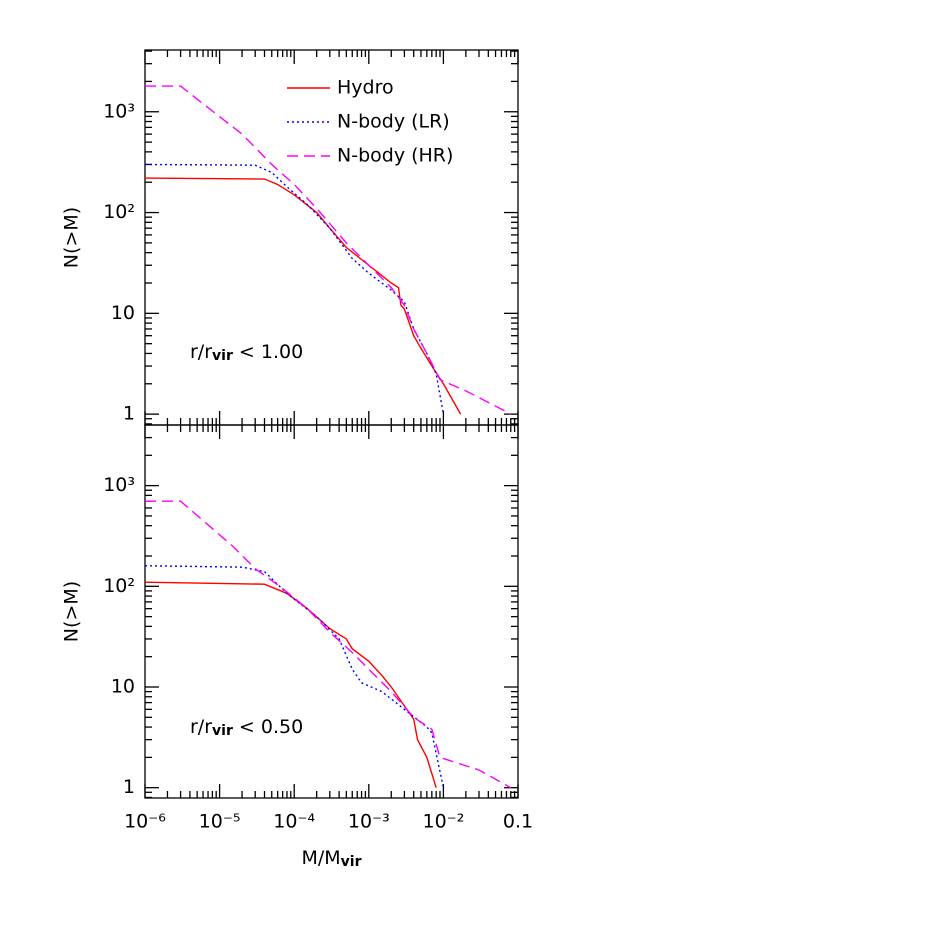 The width and height of the screenshot is (941, 941). Describe the element at coordinates (220, 822) in the screenshot. I see `x-tick-label: 10⁻⁵` at that location.